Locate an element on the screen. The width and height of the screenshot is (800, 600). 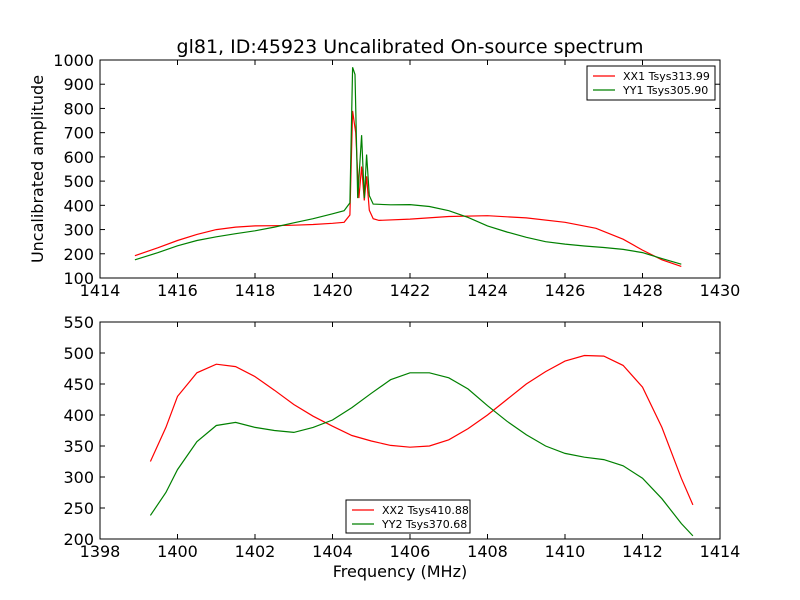
x-tick-label: 1426 is located at coordinates (565, 290).